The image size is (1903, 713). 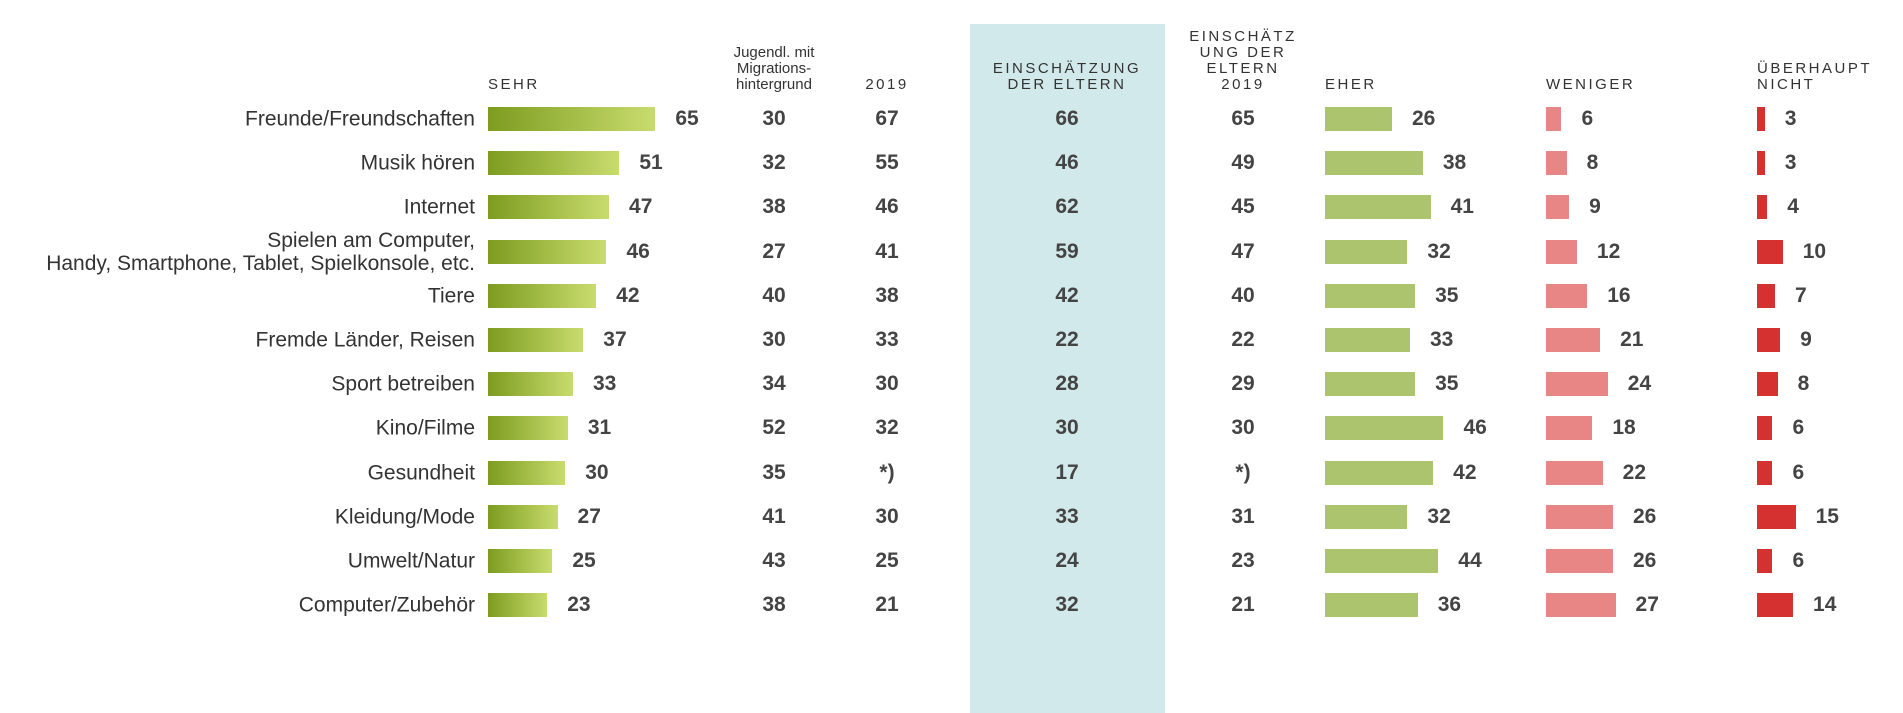 What do you see at coordinates (1351, 84) in the screenshot?
I see `column-header: EHER` at bounding box center [1351, 84].